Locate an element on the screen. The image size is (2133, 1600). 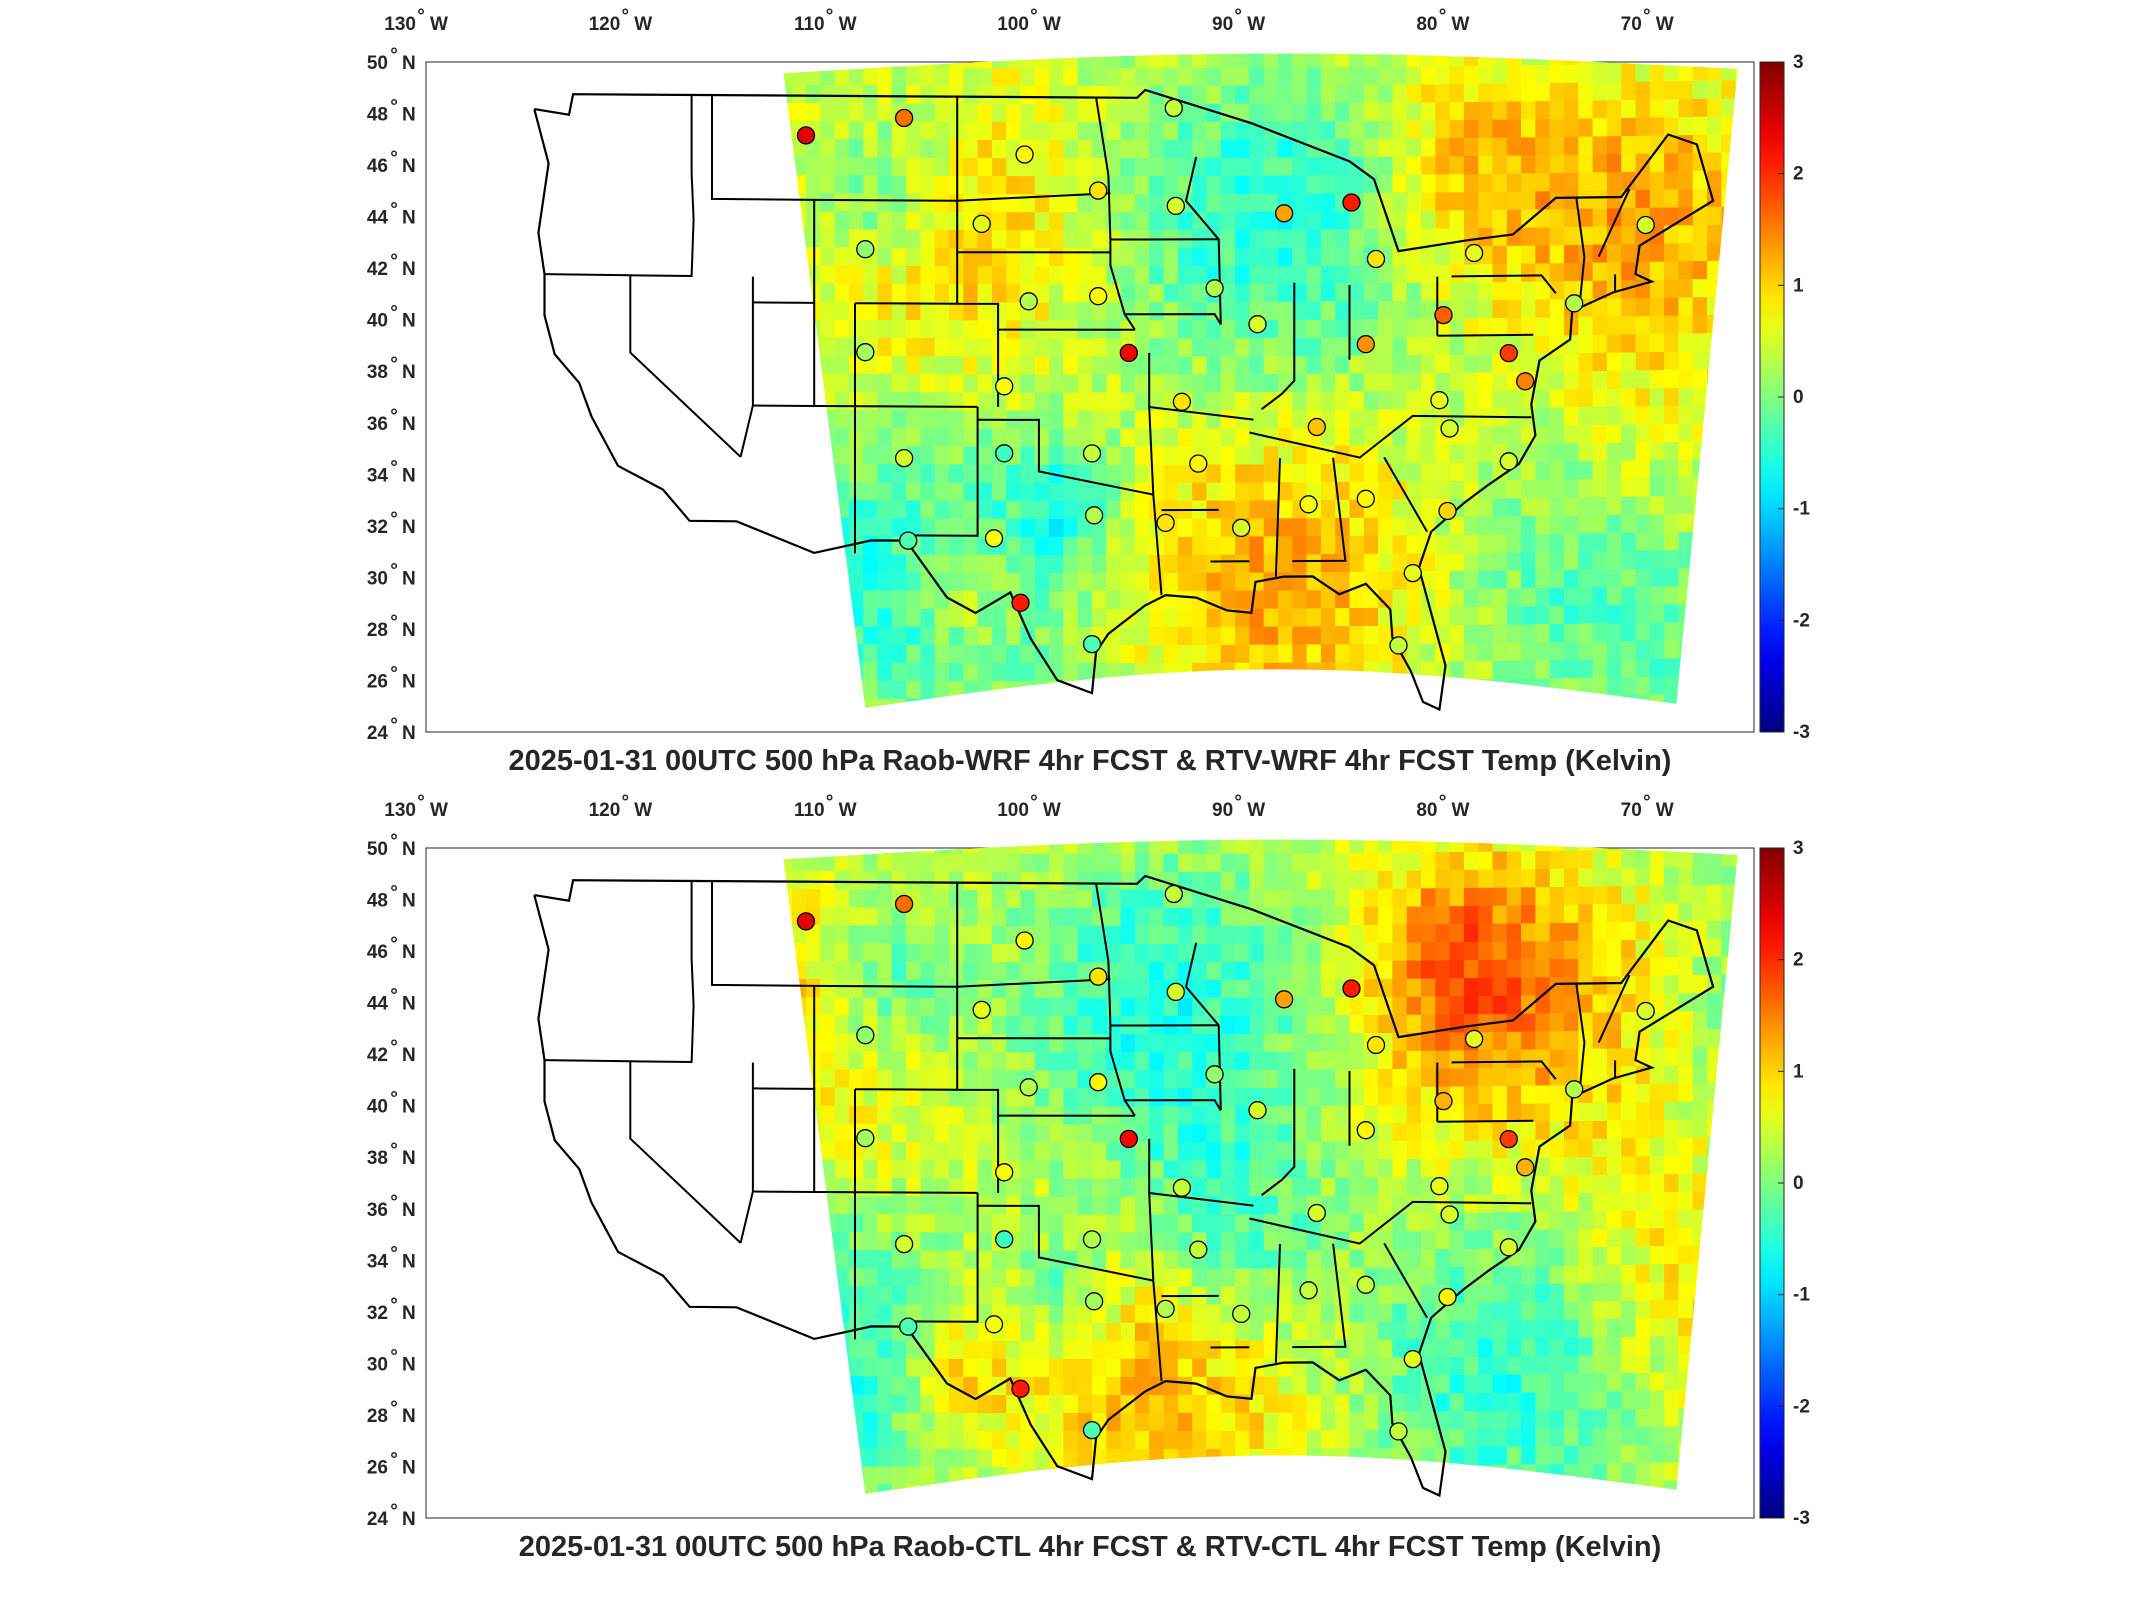
lat-tick-label: 38 ° N is located at coordinates (391, 1154).